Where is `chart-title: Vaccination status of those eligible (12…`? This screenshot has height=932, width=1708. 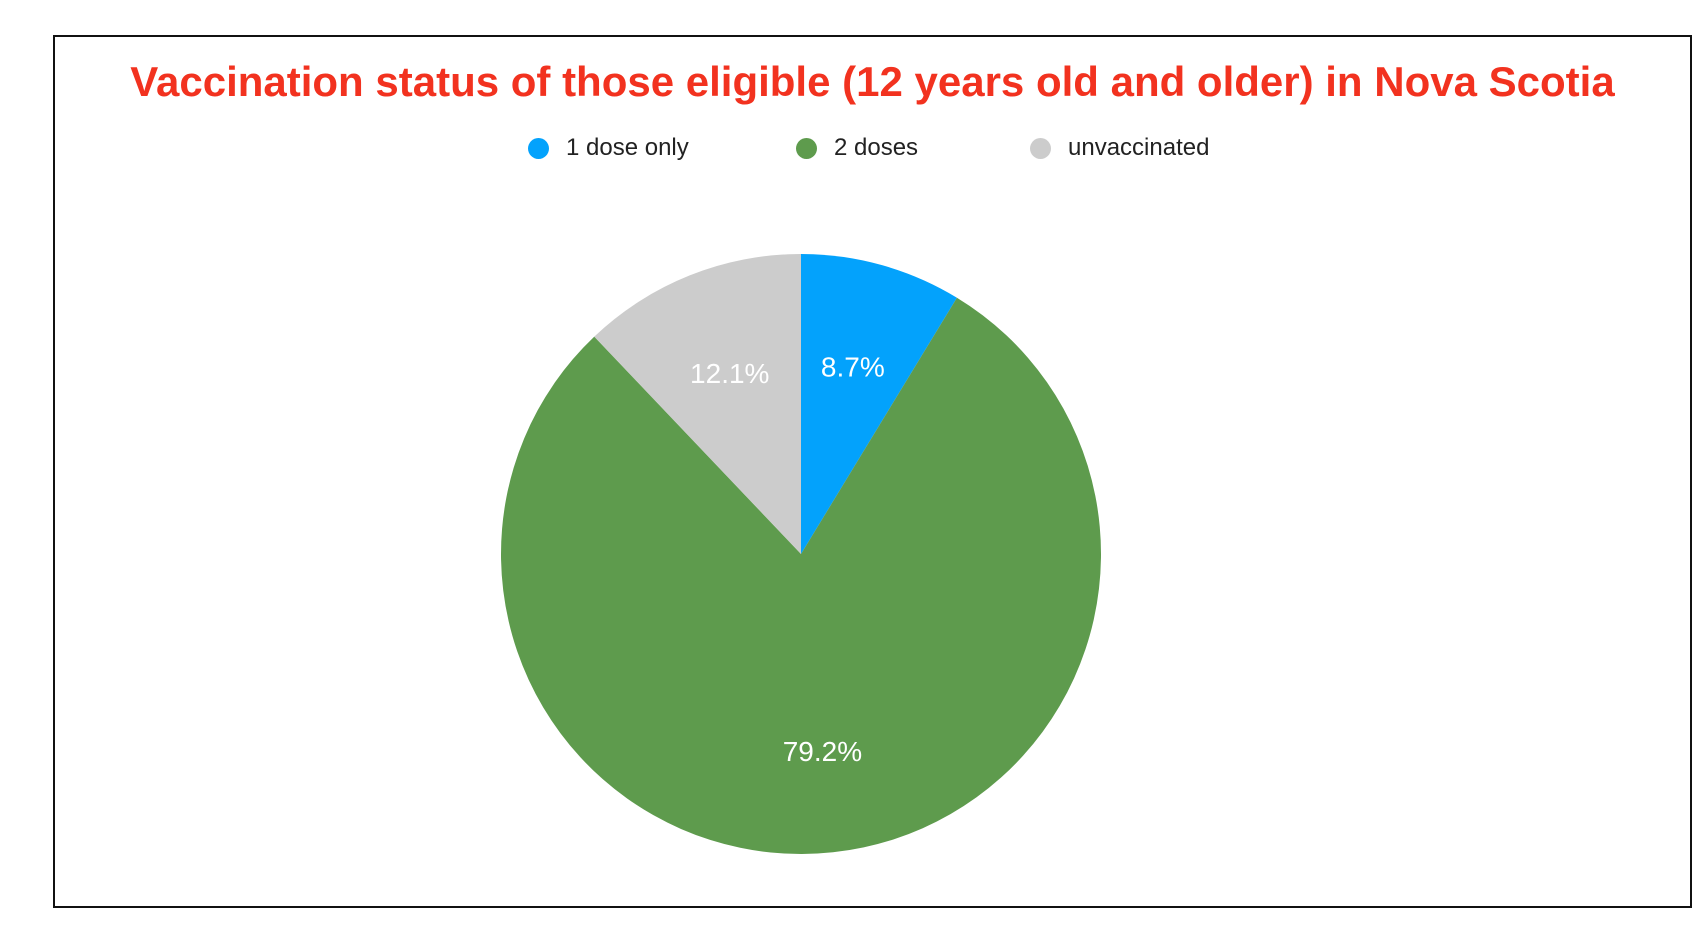 chart-title: Vaccination status of those eligible (12… is located at coordinates (872, 81).